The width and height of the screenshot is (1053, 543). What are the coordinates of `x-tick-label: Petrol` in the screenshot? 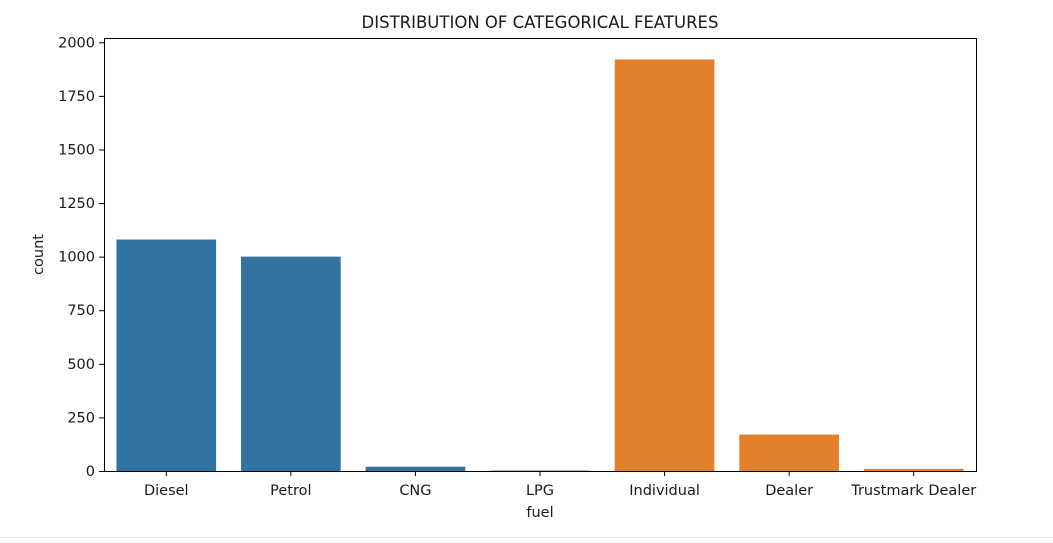 It's located at (290, 491).